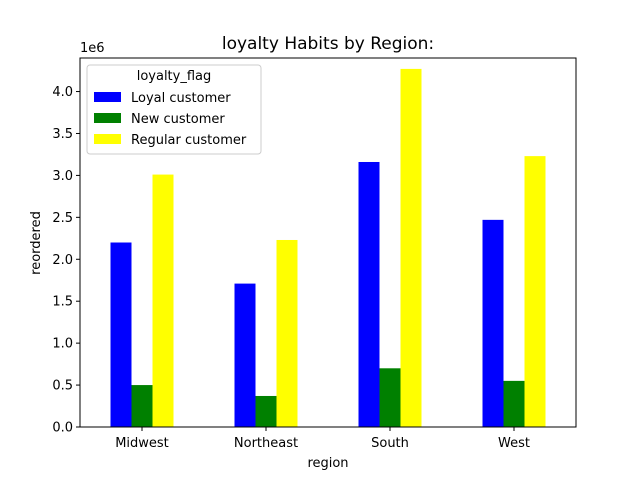 The image size is (640, 480). Describe the element at coordinates (178, 119) in the screenshot. I see `legend-label: New customer` at that location.